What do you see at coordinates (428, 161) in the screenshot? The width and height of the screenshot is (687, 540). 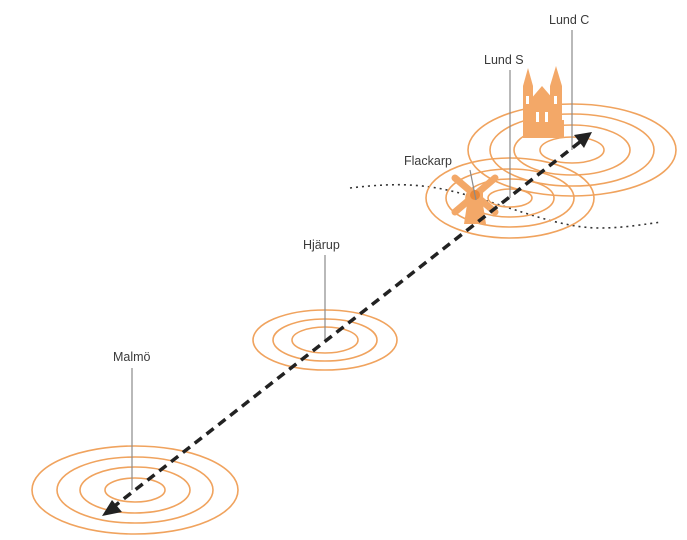 I see `label-flackarp: Flackarp` at bounding box center [428, 161].